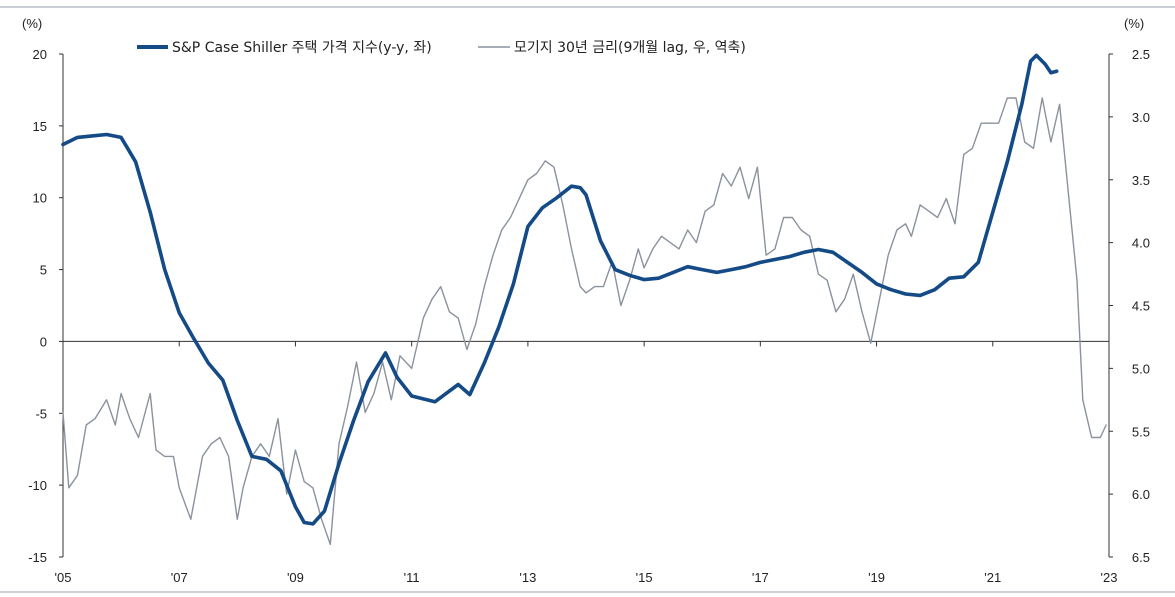 The image size is (1175, 597). I want to click on x-tick-label: '09, so click(295, 577).